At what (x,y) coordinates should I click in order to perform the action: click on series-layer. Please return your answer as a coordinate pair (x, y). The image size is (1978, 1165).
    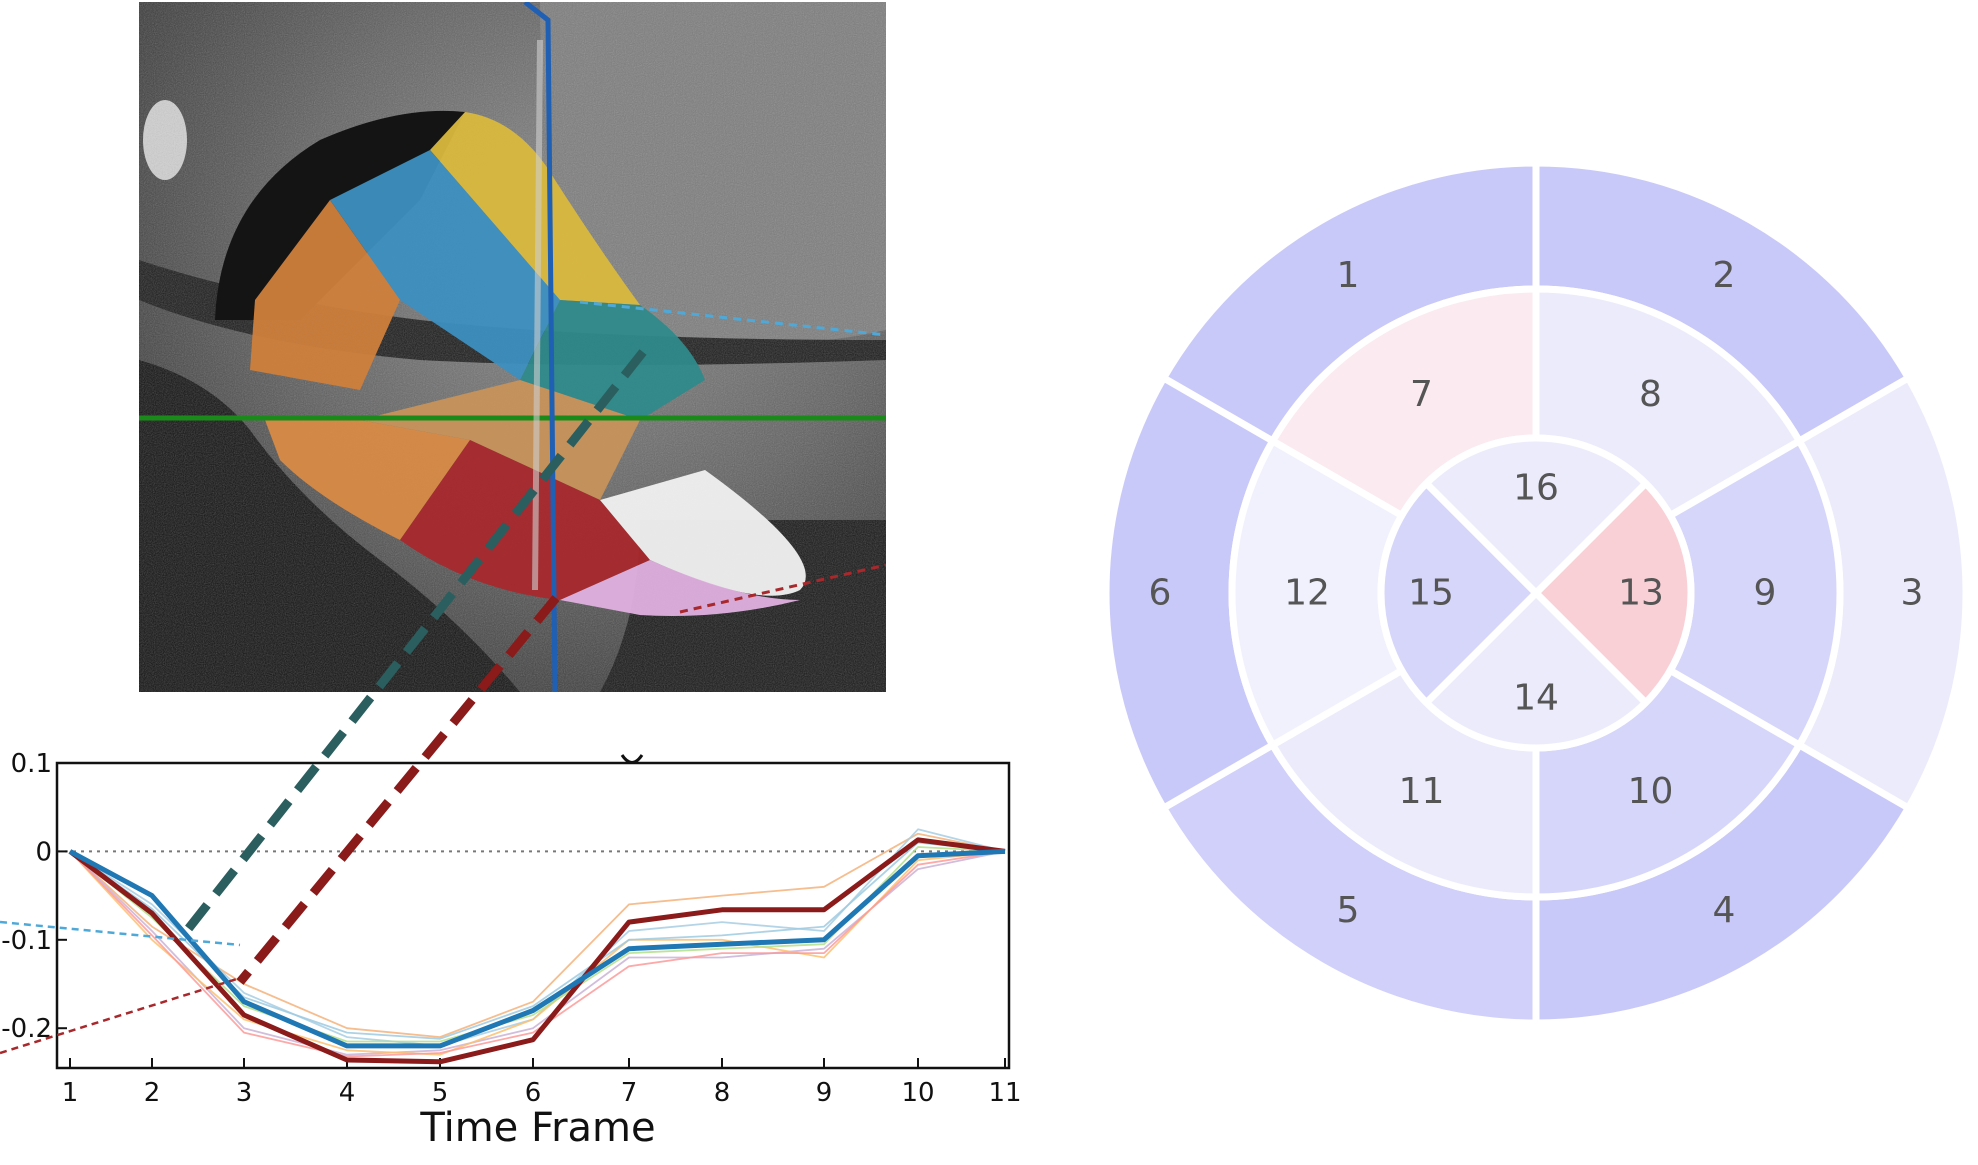
    Looking at the image, I should click on (537, 946).